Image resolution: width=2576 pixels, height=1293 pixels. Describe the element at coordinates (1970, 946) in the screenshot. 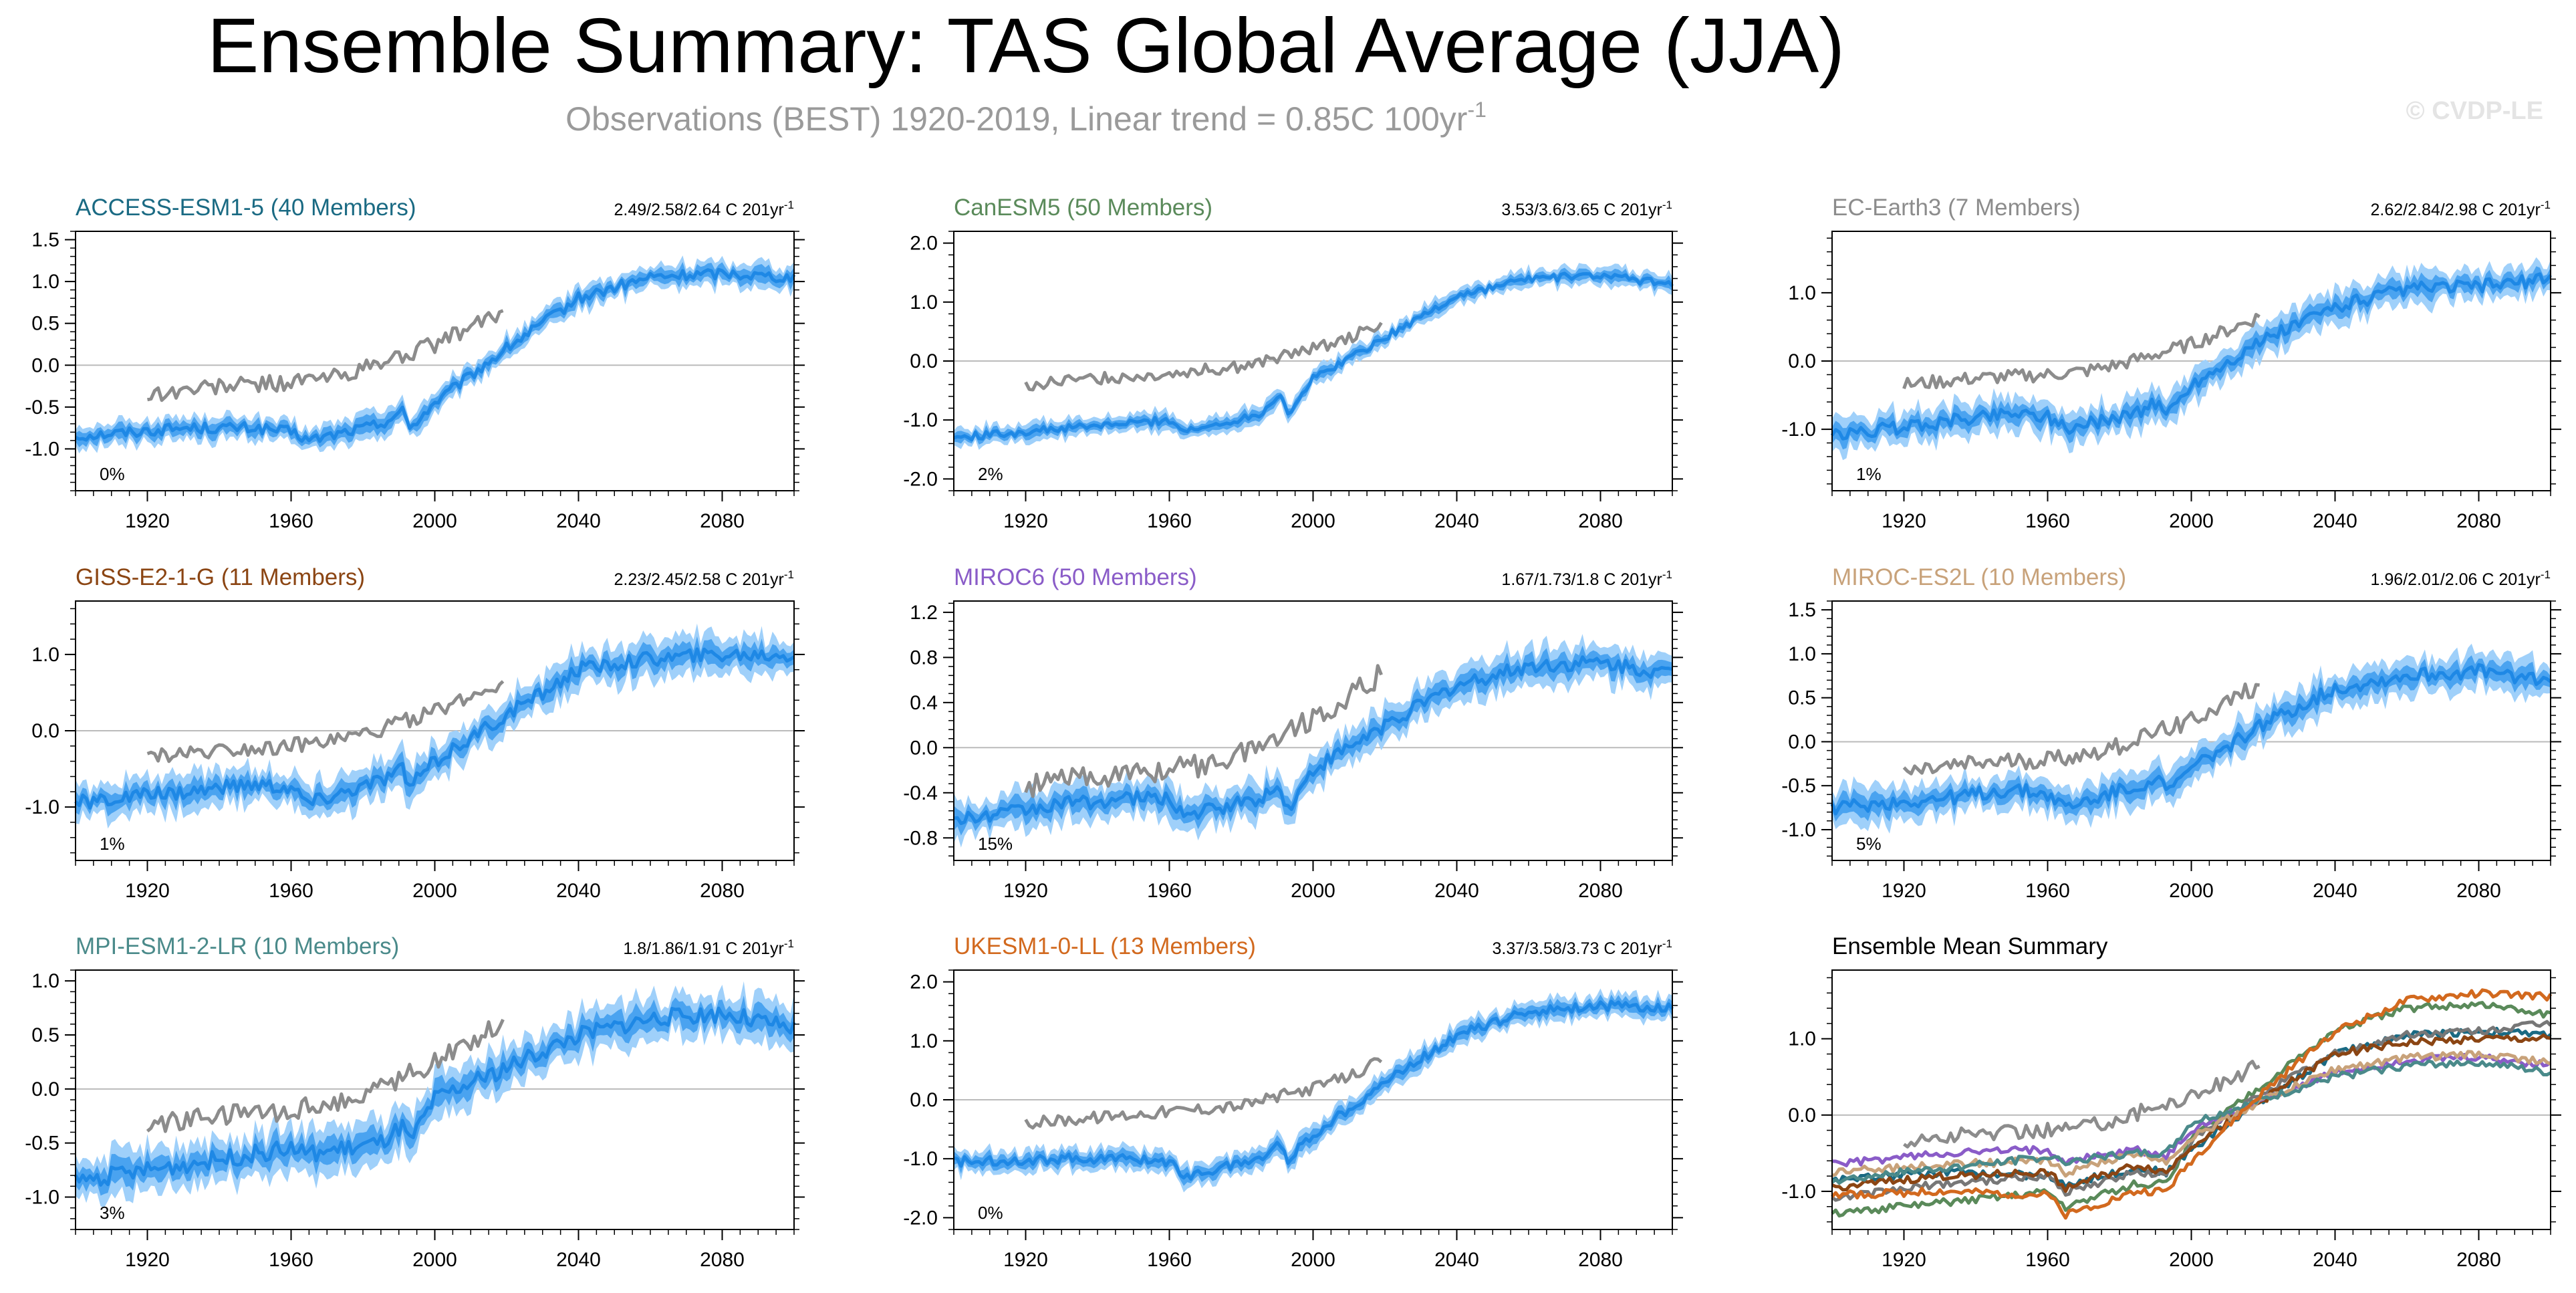

I see `panel-title: Ensemble Mean Summary` at that location.